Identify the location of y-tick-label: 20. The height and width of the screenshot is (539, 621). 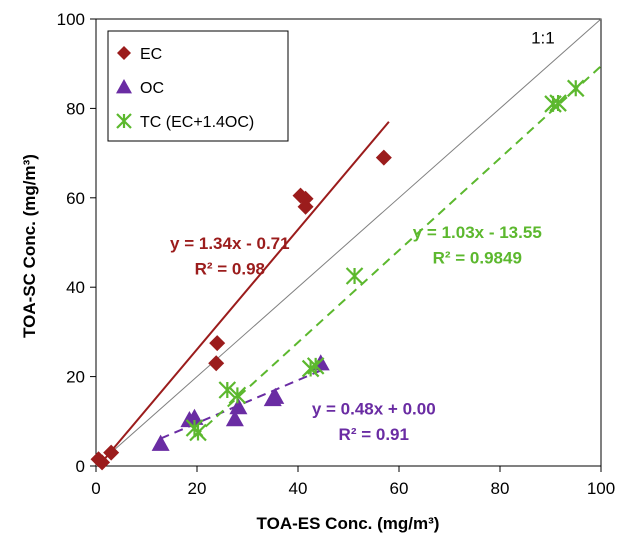
(75, 377).